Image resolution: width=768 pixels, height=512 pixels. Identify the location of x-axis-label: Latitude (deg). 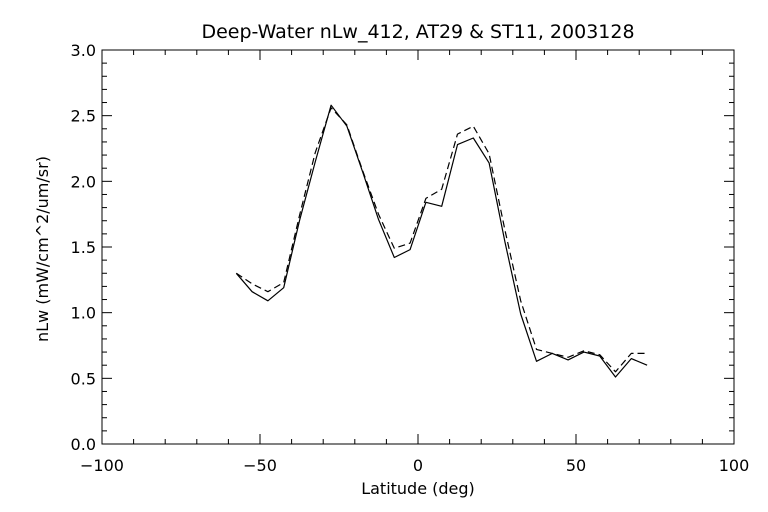
(418, 488).